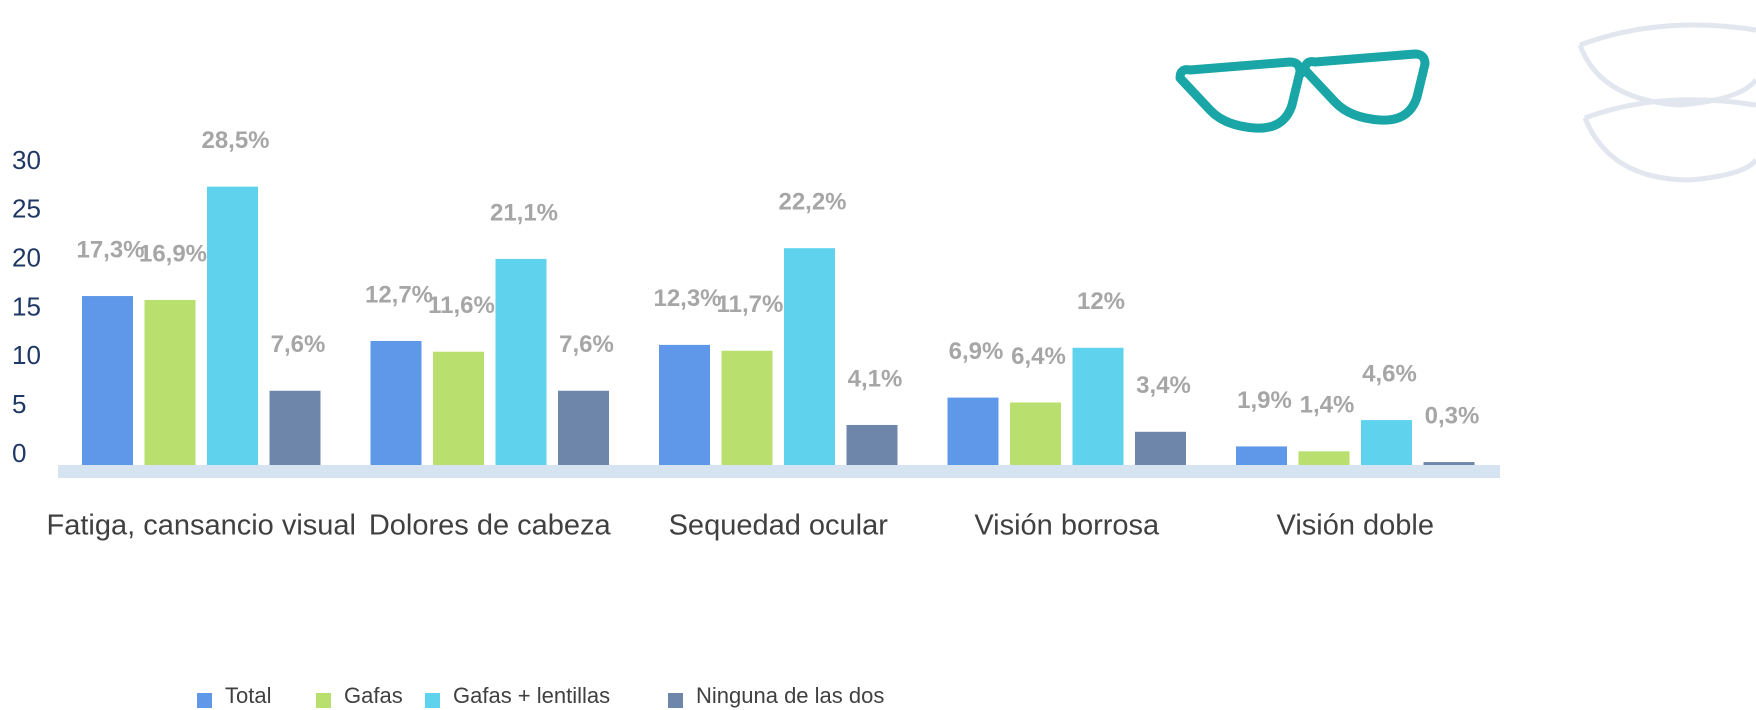  I want to click on legend-label: Gafas, so click(373, 695).